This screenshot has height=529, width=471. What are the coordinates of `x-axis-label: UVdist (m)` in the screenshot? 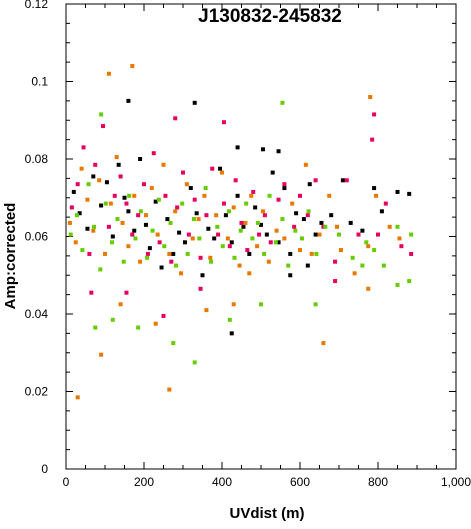 It's located at (267, 513).